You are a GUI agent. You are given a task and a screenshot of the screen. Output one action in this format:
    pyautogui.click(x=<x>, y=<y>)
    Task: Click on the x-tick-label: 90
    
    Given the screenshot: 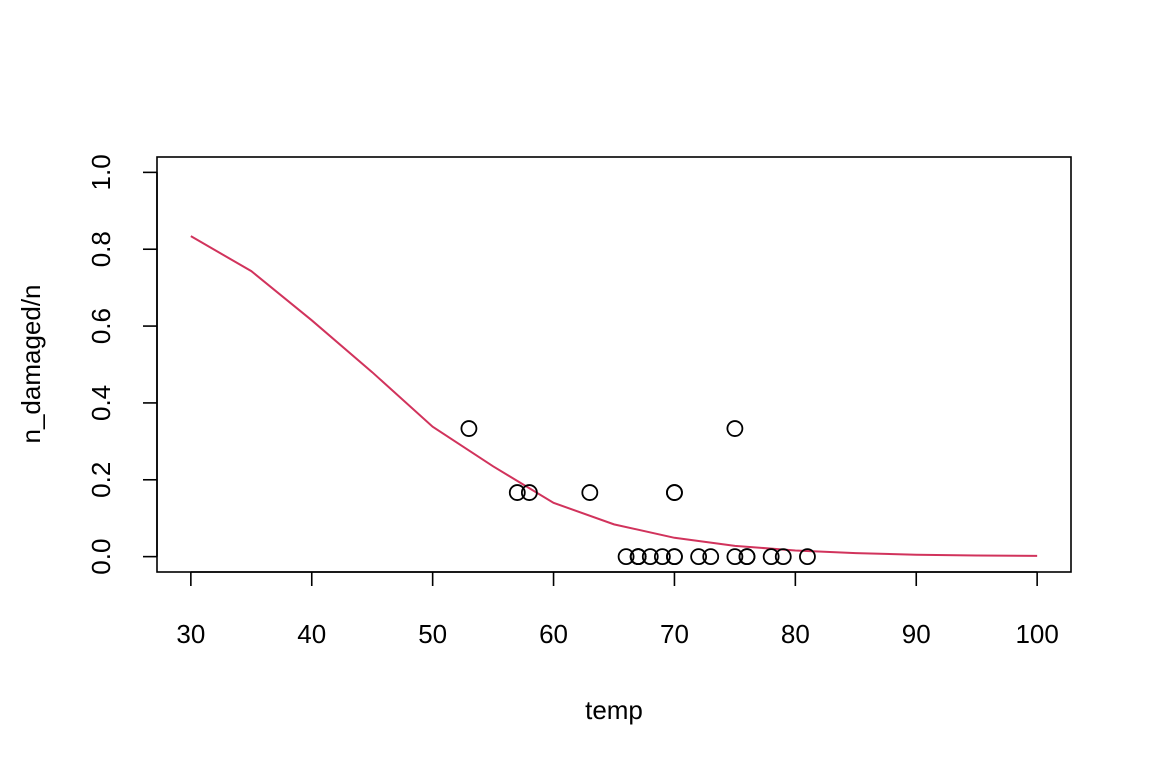 What is the action you would take?
    pyautogui.click(x=916, y=634)
    